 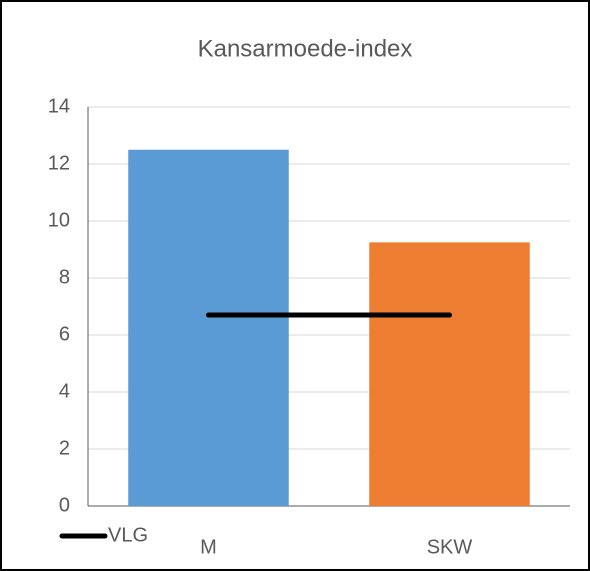 I want to click on y-tick-label: 2, so click(x=64, y=448).